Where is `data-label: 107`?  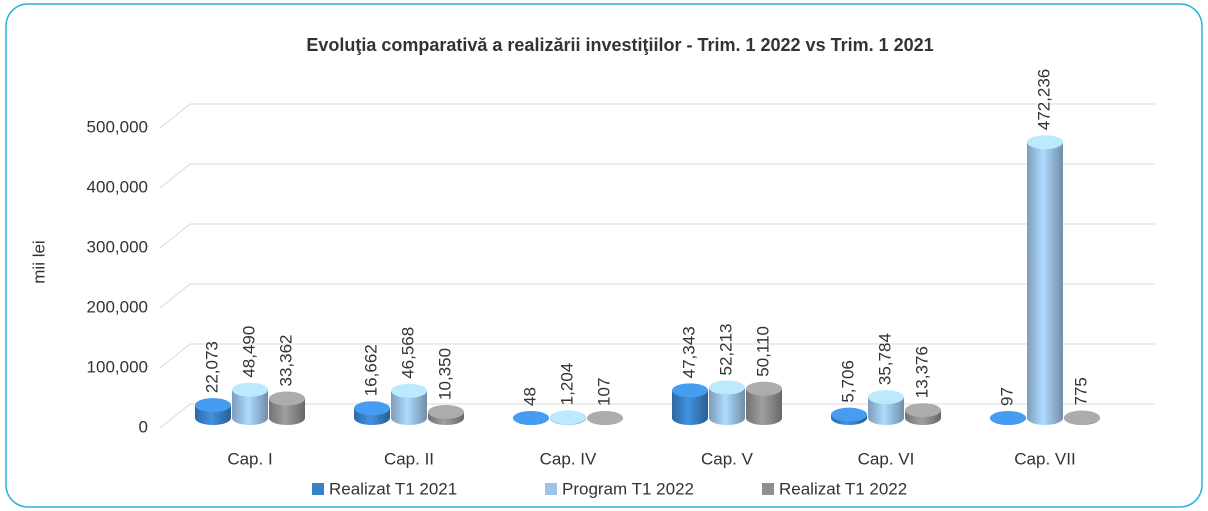
data-label: 107 is located at coordinates (603, 392).